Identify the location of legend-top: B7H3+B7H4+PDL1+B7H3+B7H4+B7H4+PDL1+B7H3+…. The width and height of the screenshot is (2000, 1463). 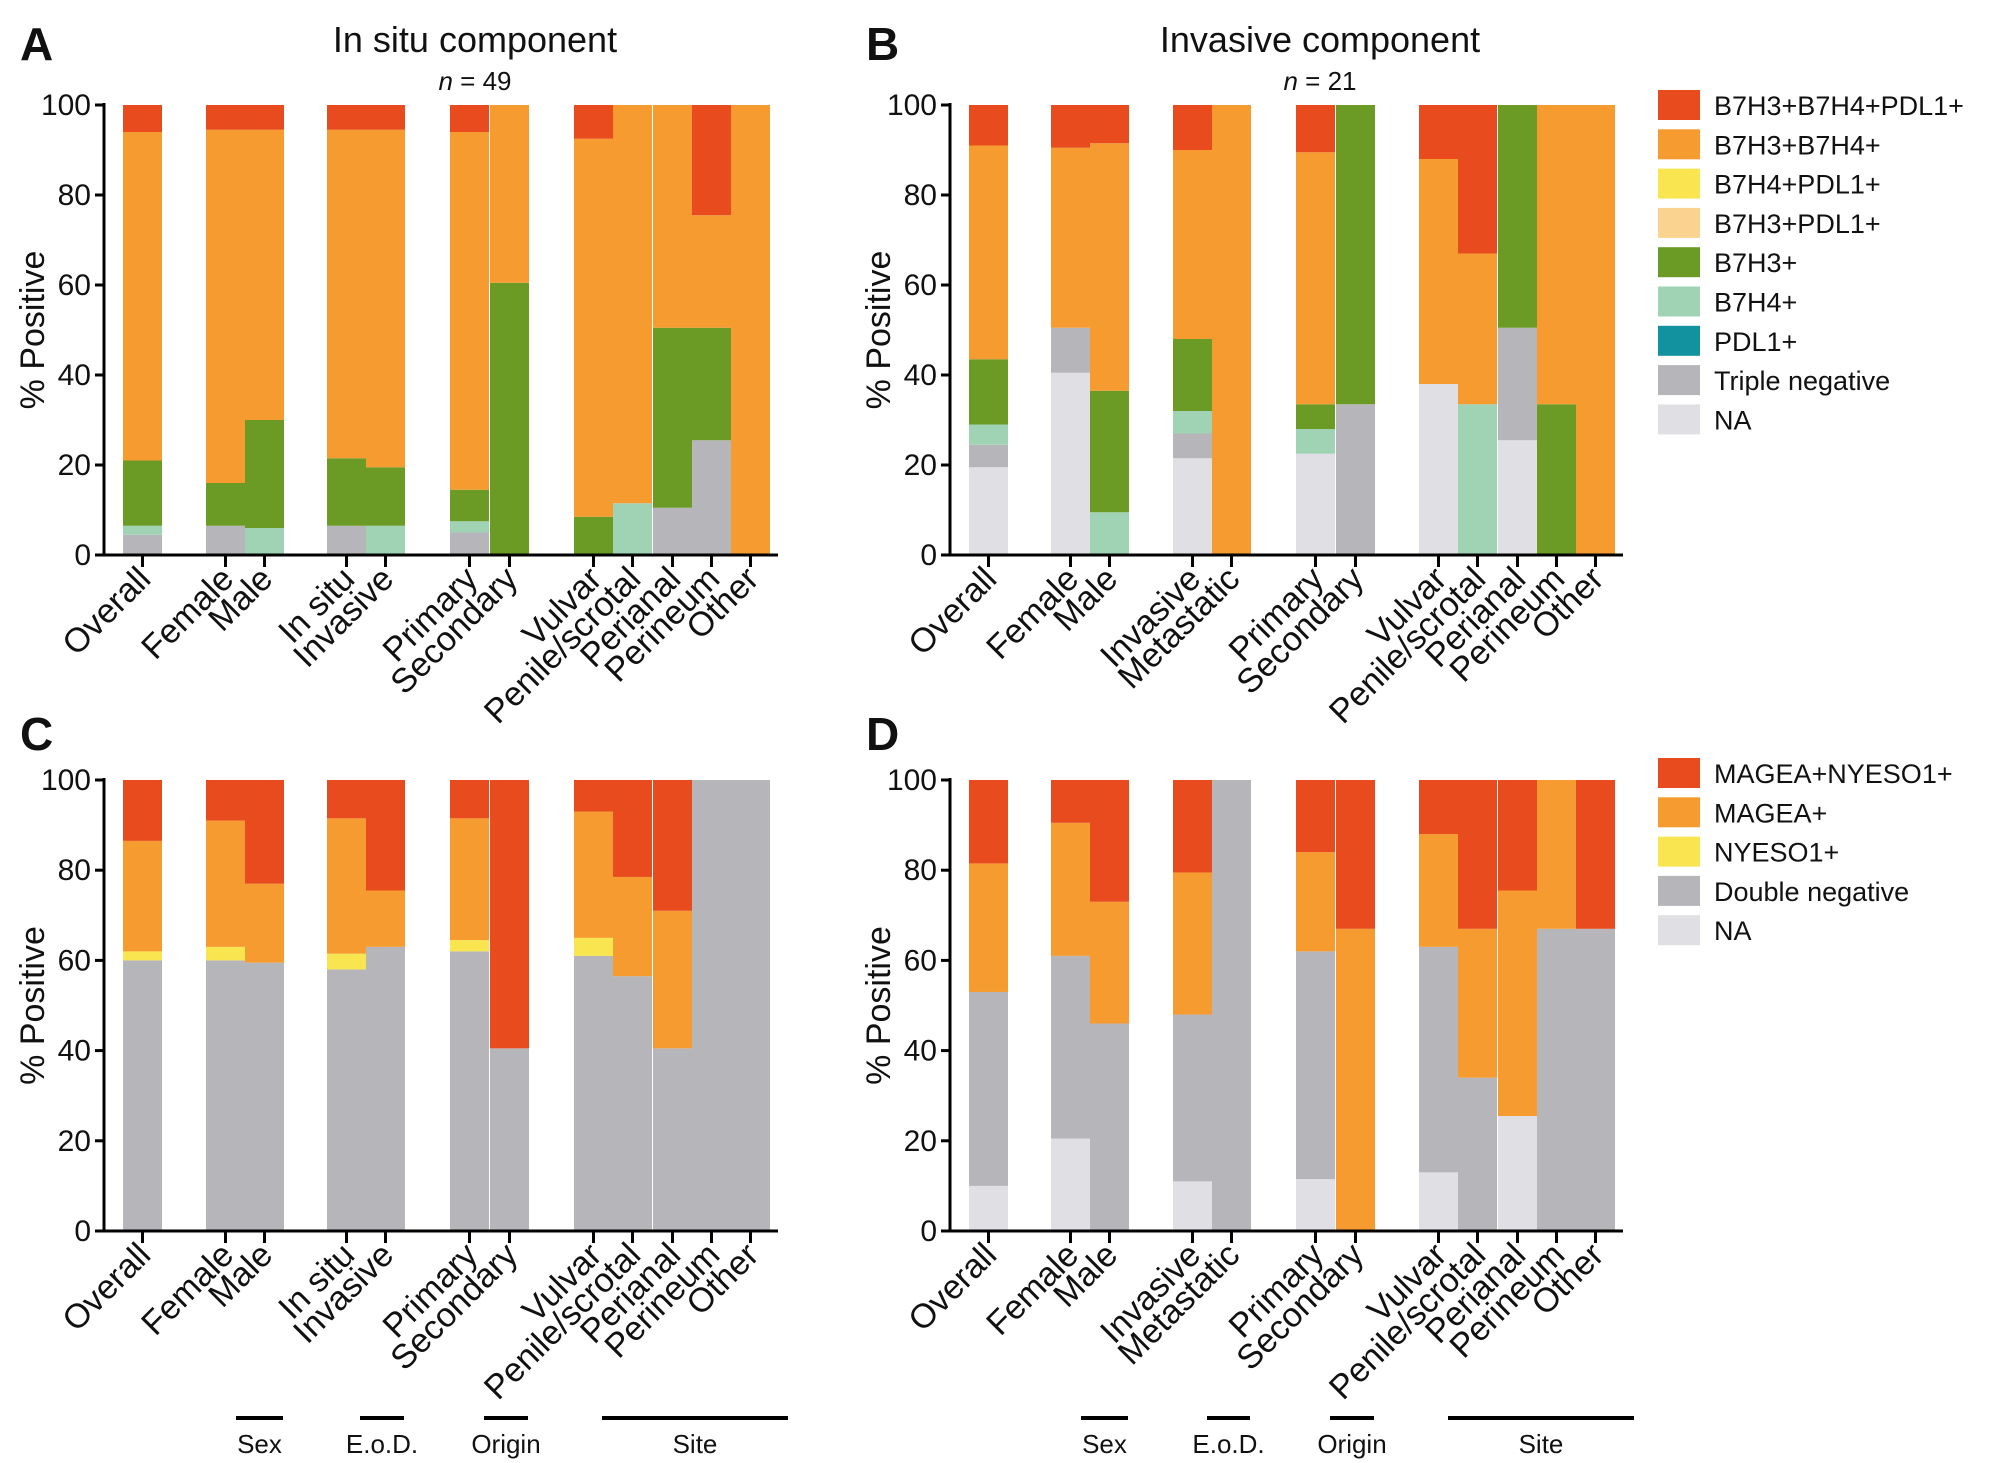
(1811, 262).